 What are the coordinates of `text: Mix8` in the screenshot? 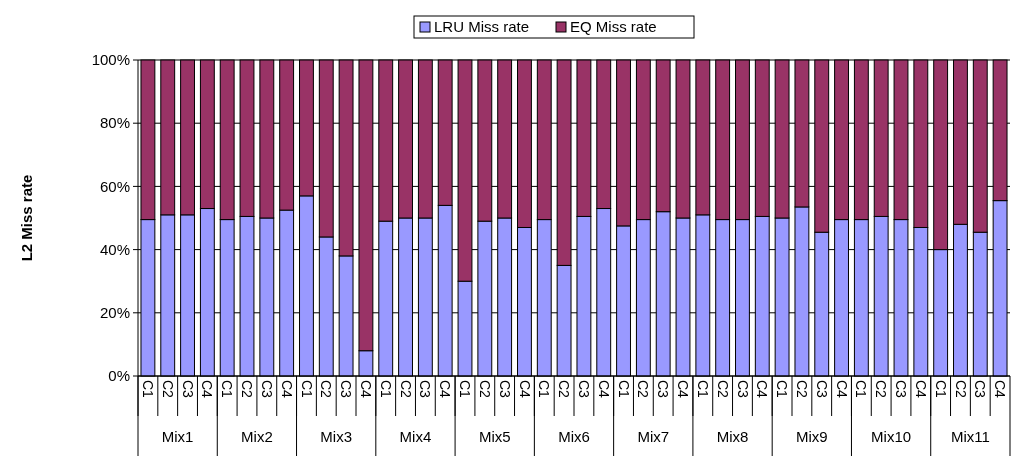 It's located at (732, 436).